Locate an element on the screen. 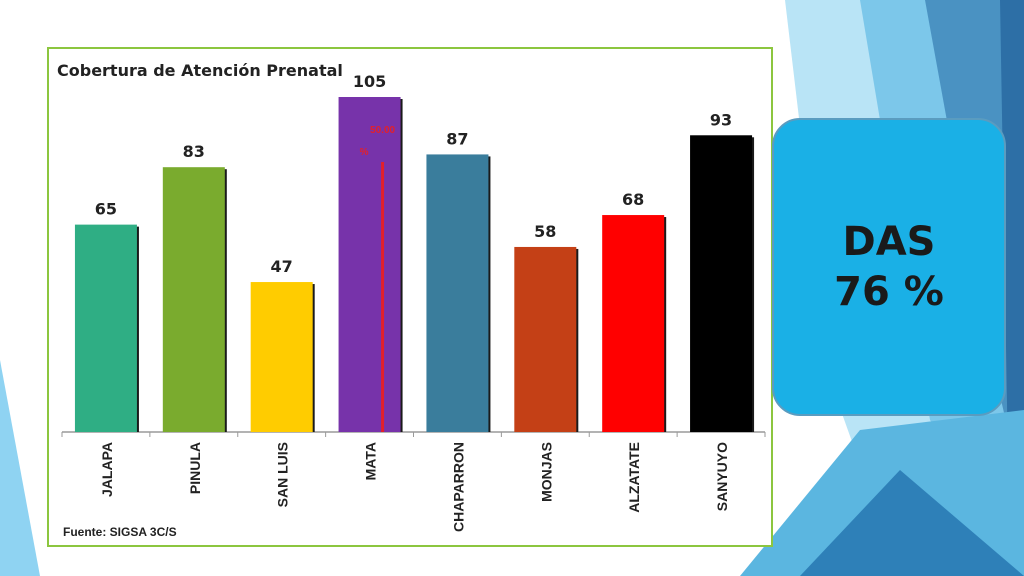  x-tick-label: SAN LUIS is located at coordinates (283, 474).